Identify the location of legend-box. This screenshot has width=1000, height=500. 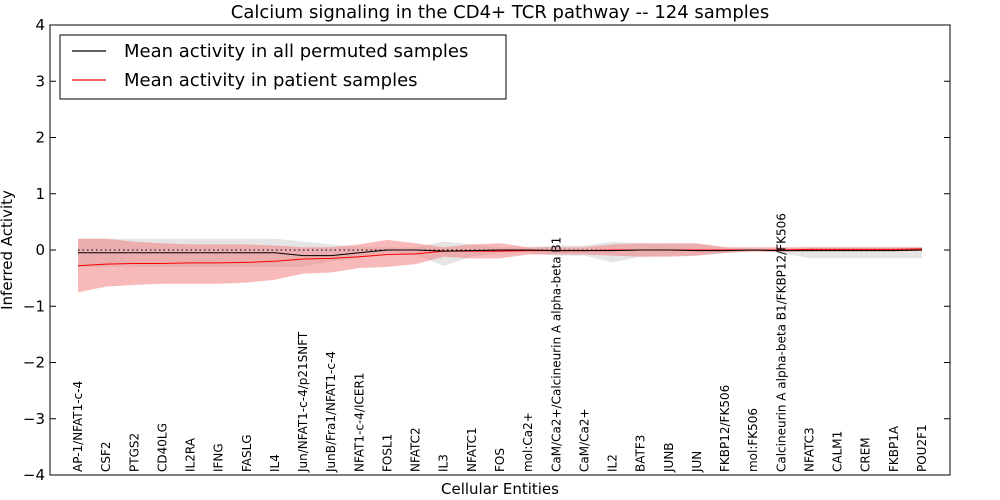
(283, 67).